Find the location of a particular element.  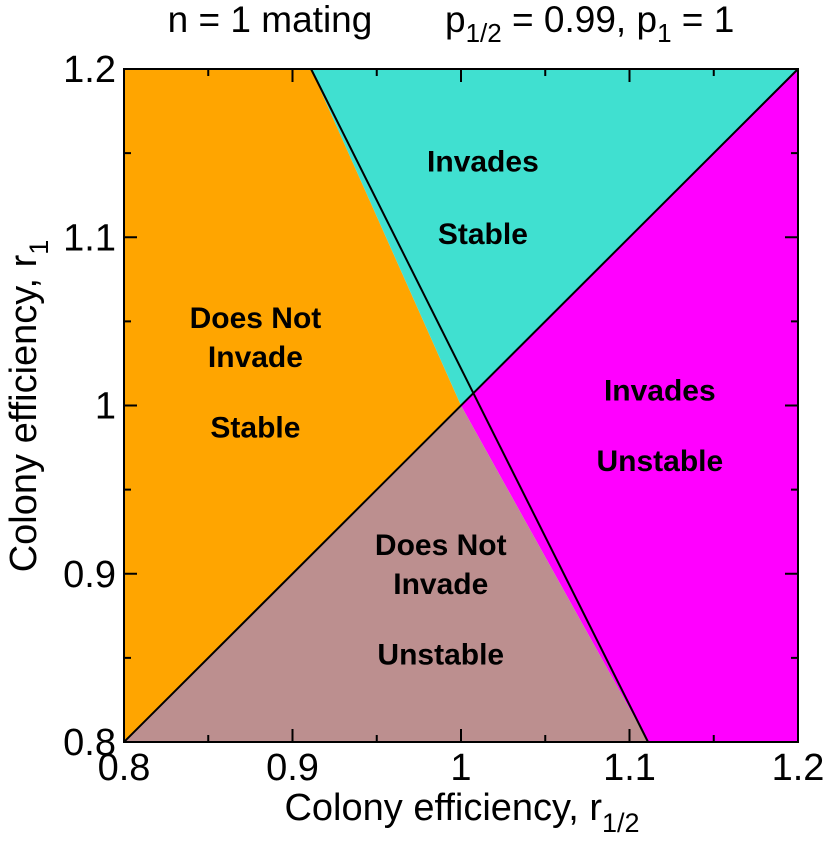

y-axis-title: Colony efficiency, r1 is located at coordinates (28, 406).